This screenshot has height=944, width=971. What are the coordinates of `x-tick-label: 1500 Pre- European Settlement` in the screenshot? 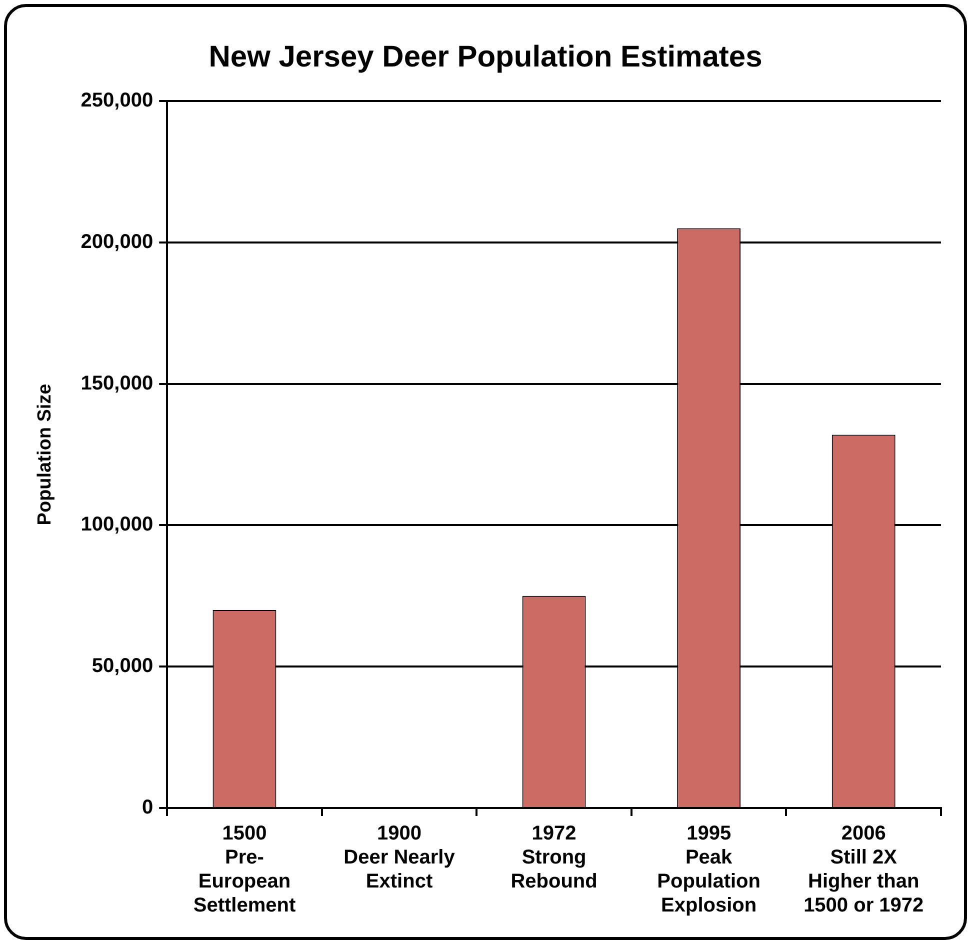 It's located at (244, 869).